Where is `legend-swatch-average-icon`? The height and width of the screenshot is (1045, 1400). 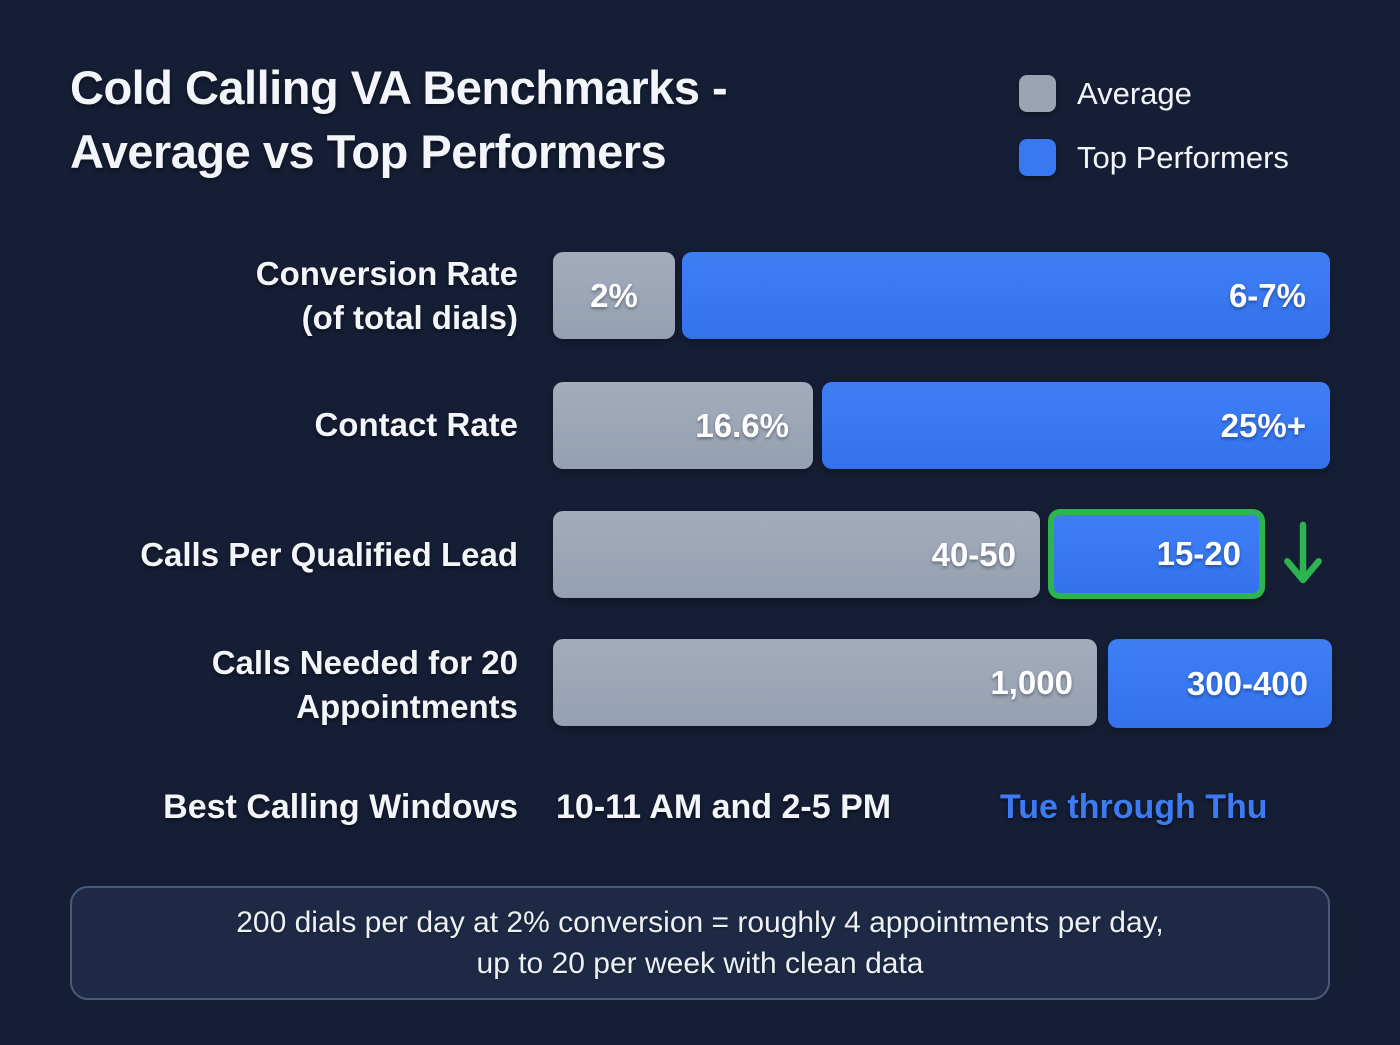 legend-swatch-average-icon is located at coordinates (1037, 93).